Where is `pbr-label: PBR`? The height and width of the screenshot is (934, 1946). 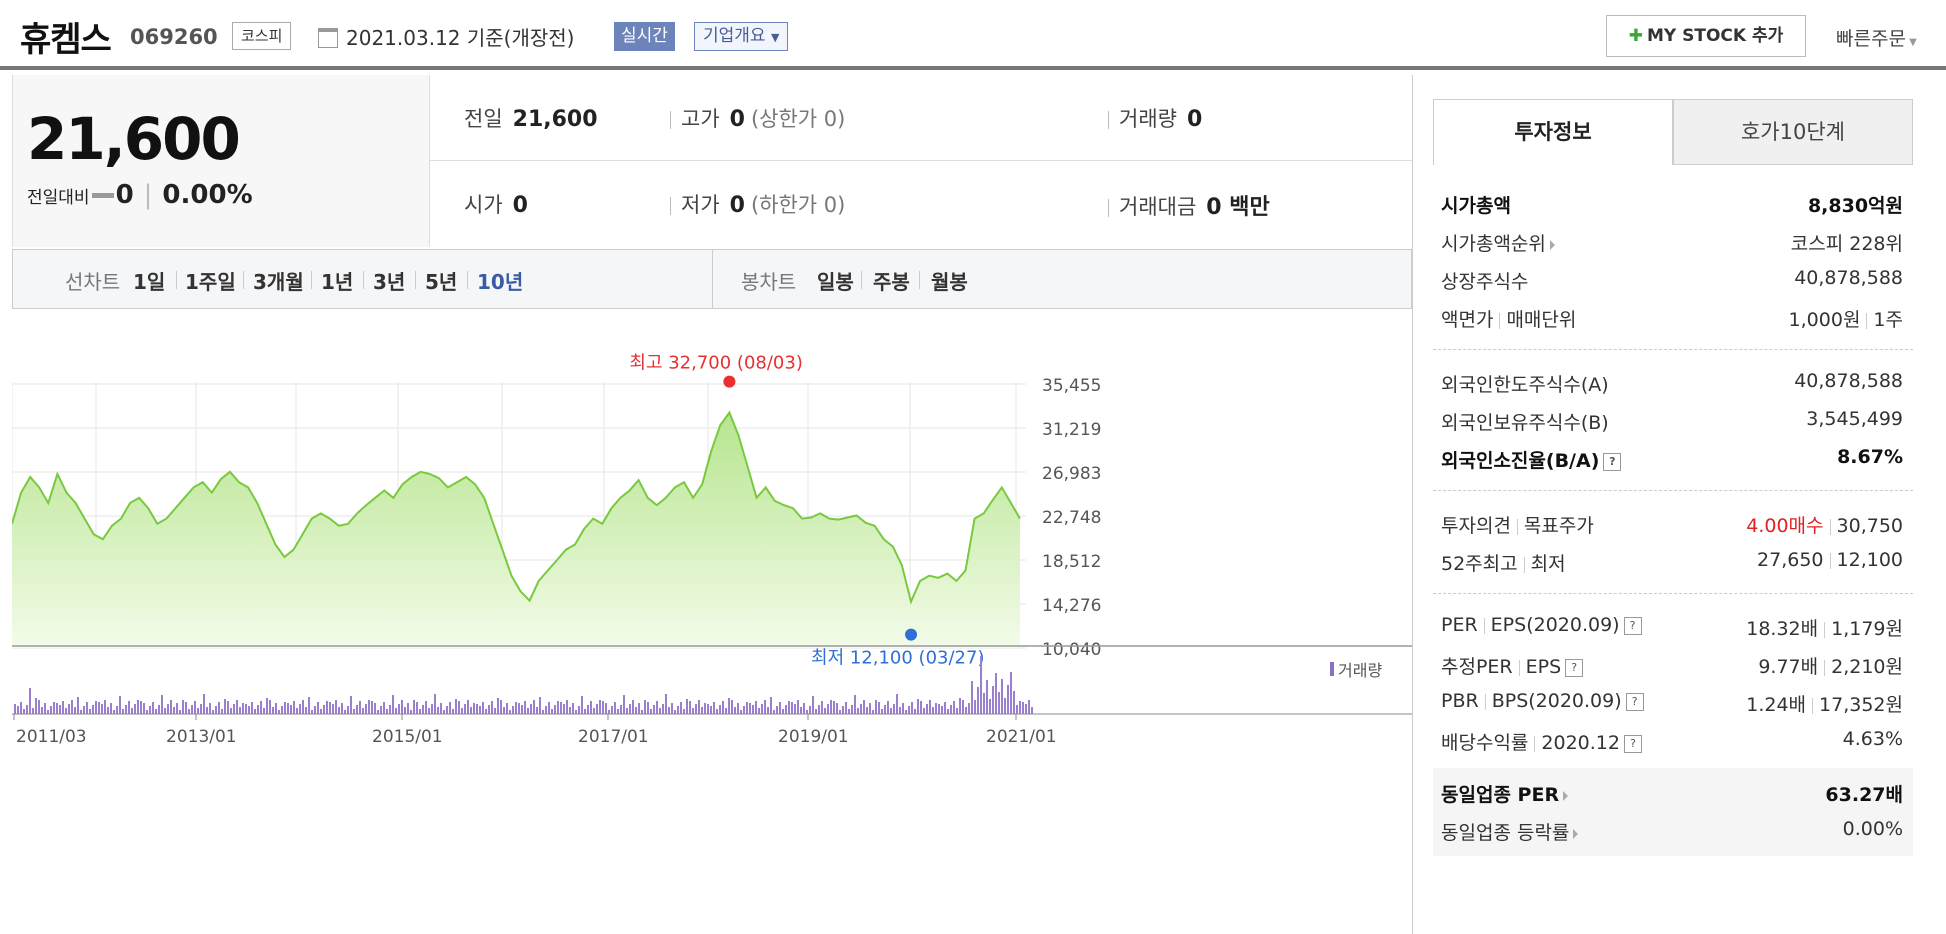
pbr-label: PBR is located at coordinates (1460, 701).